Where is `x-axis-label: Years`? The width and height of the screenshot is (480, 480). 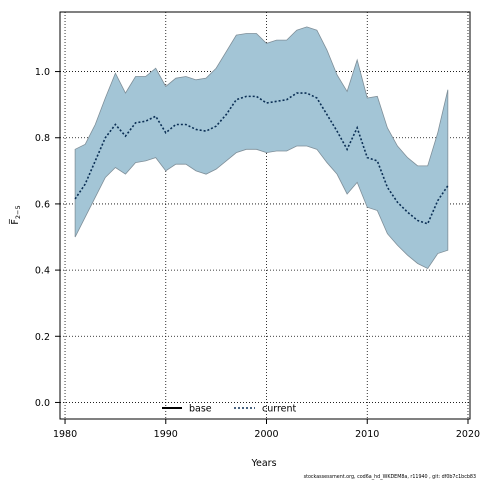 x-axis-label: Years is located at coordinates (263, 463).